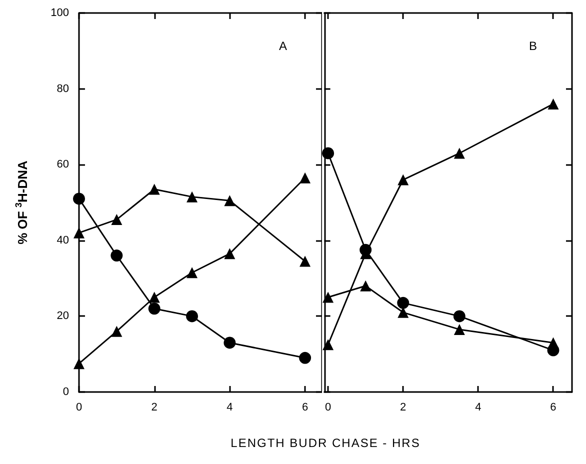 Image resolution: width=586 pixels, height=464 pixels. I want to click on annotation: A, so click(283, 46).